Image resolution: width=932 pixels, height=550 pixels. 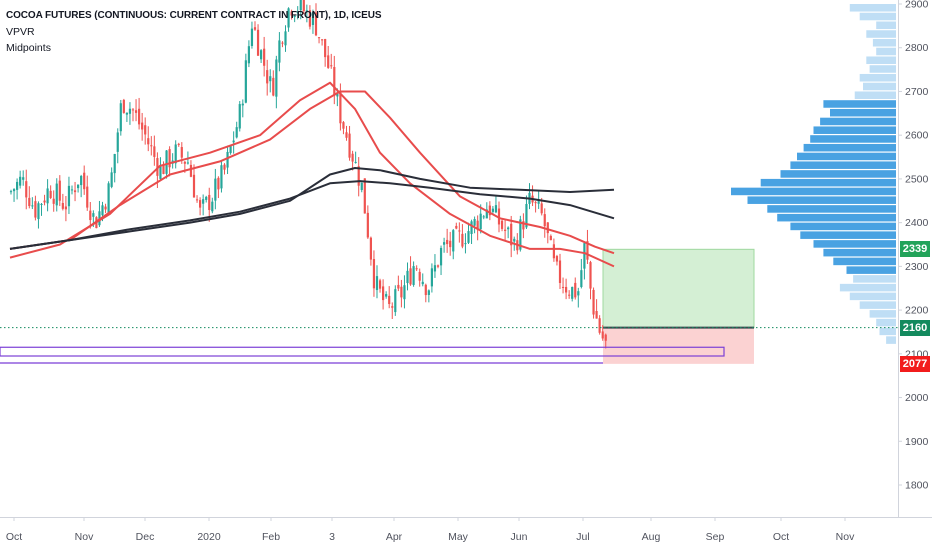 I want to click on indicator-vpvr: VPVR, so click(x=20, y=32).